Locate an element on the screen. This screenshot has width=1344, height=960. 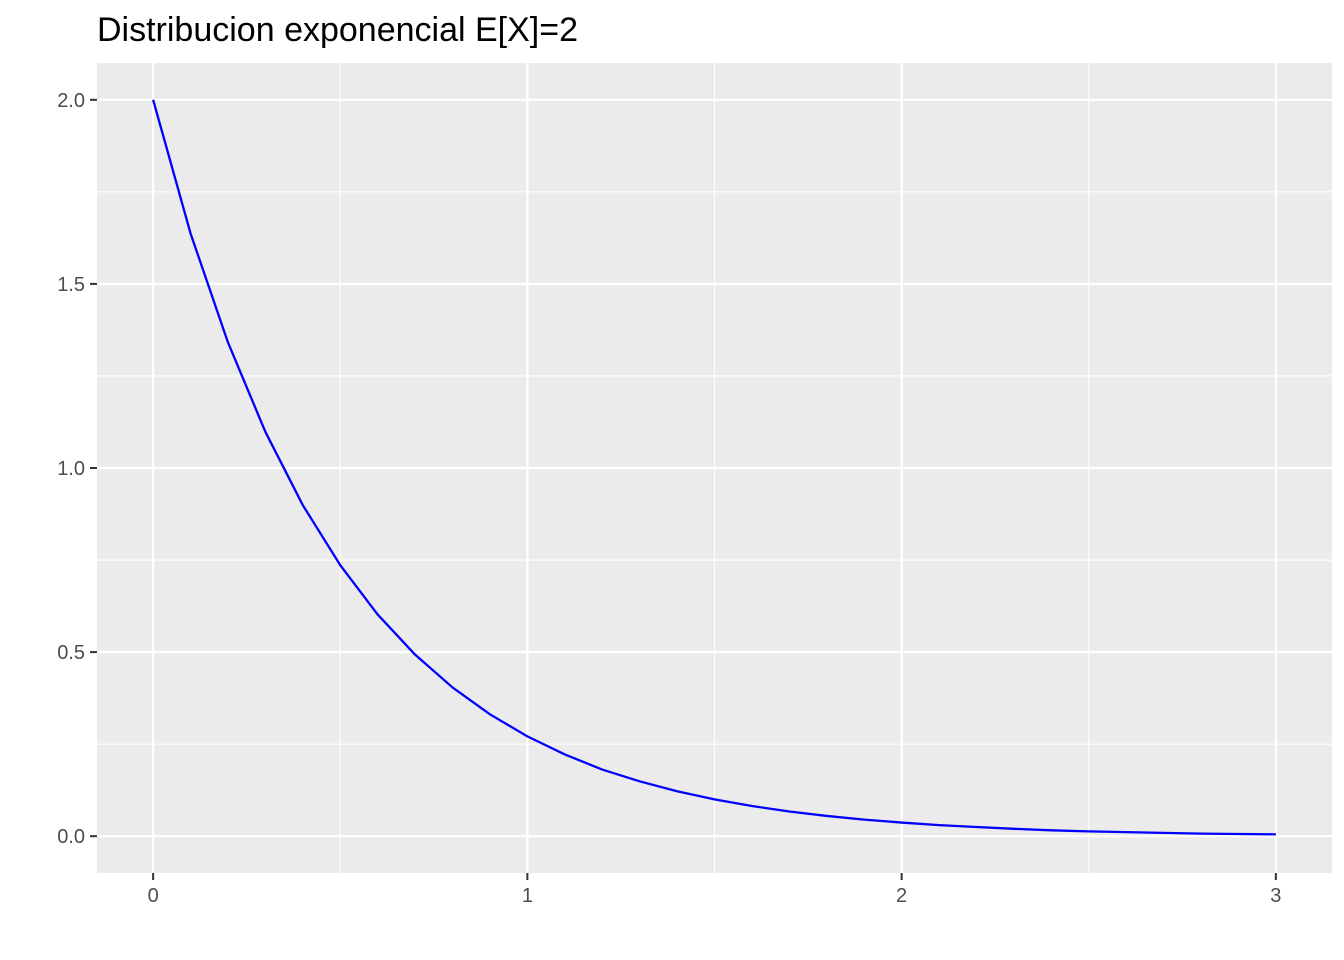
x-tick-label: 0 is located at coordinates (153, 896).